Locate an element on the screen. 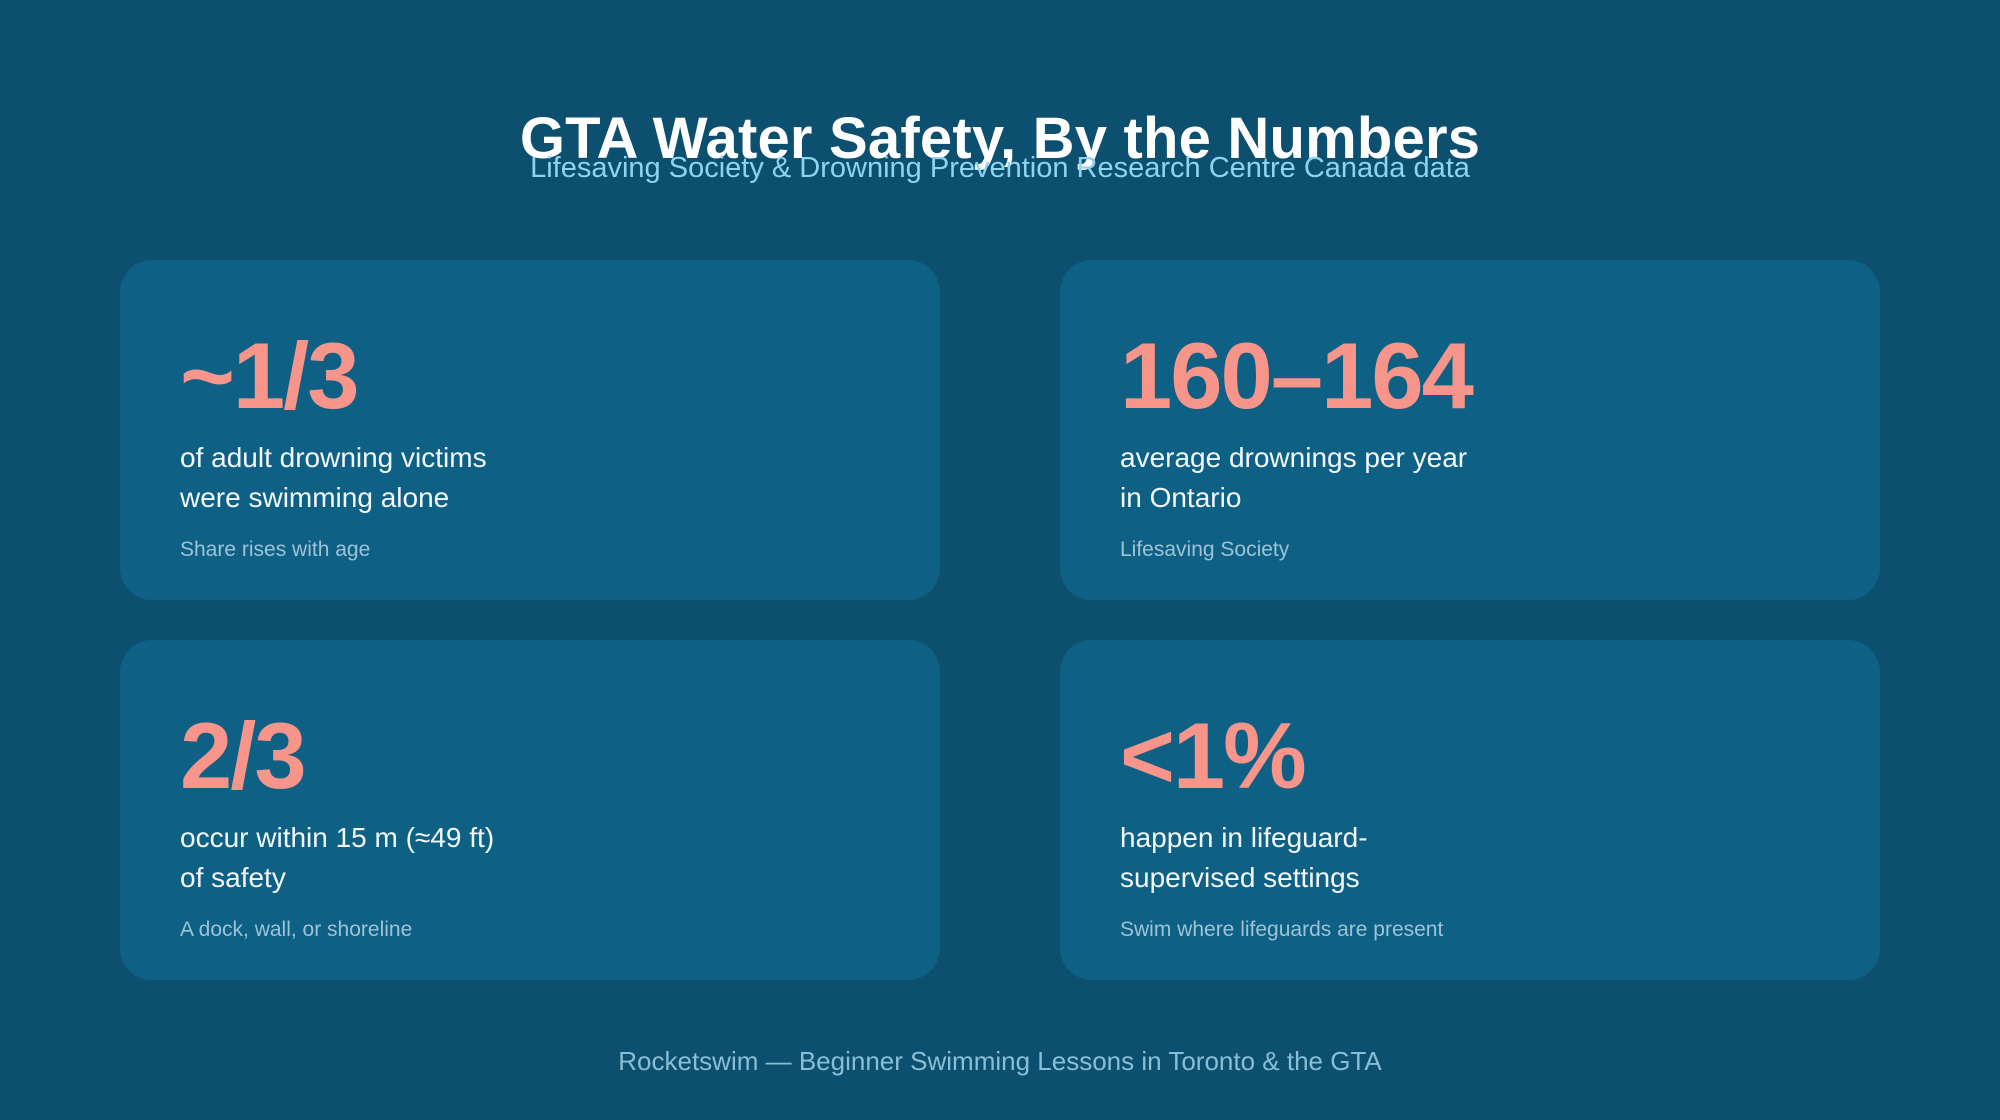 The height and width of the screenshot is (1120, 2000). stat-description-line: of adult drowning victims is located at coordinates (333, 457).